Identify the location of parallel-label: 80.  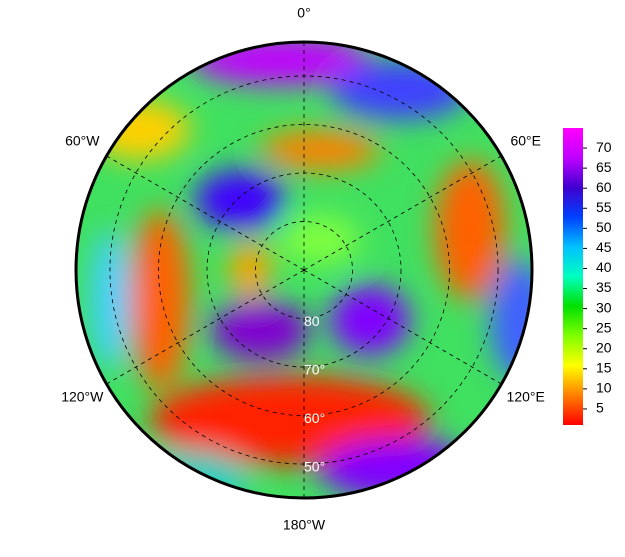
(312, 321).